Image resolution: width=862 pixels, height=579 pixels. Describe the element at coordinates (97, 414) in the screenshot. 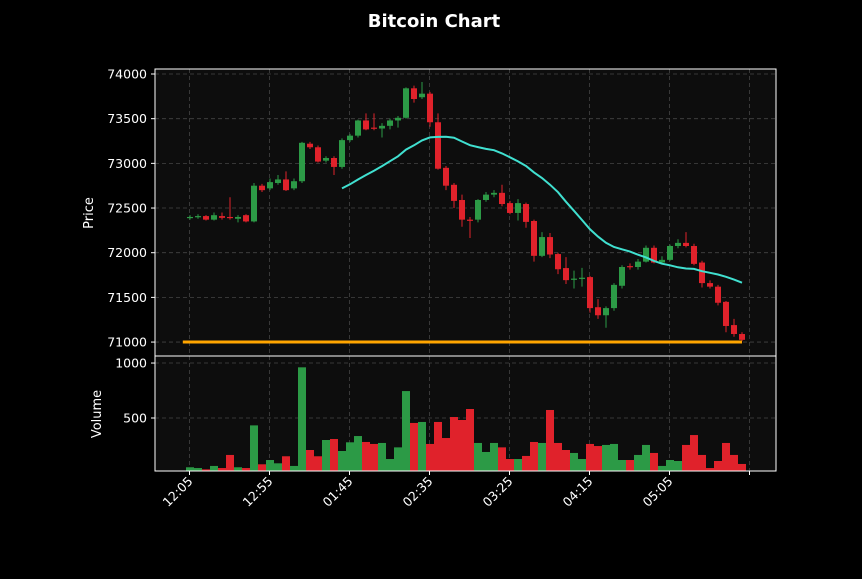

I see `volume-axis-label: Volume` at that location.